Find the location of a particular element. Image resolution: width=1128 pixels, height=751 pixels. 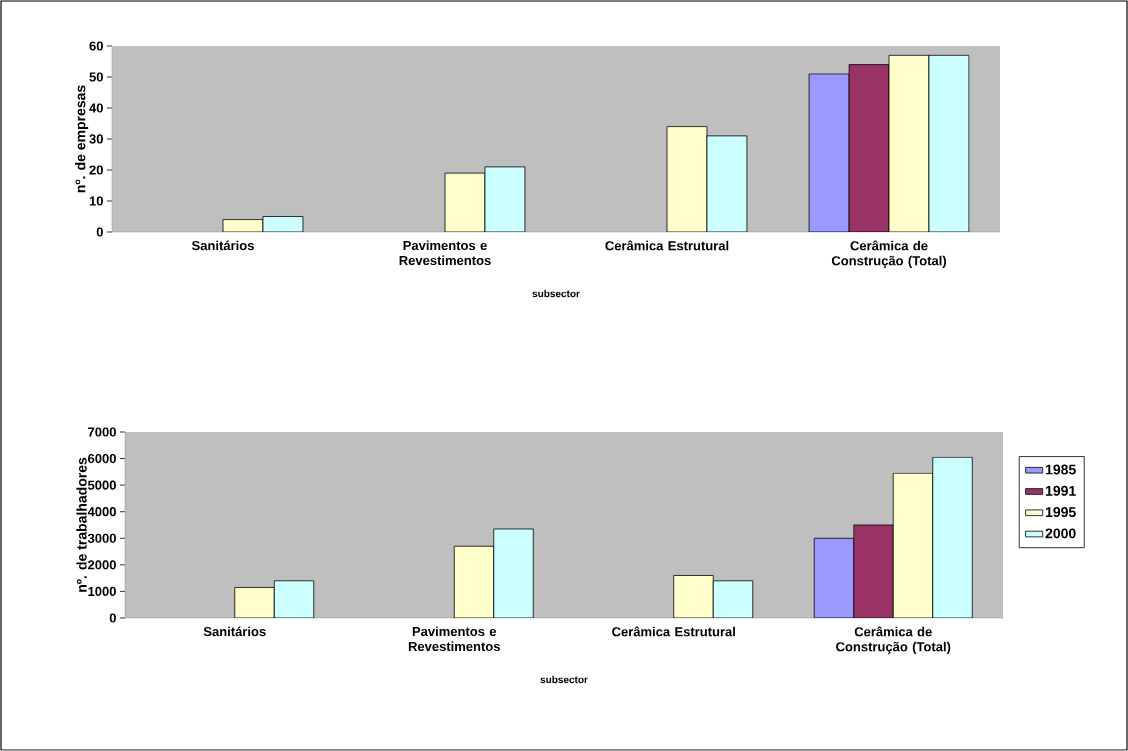

y-axis-title: nº. de empresas is located at coordinates (82, 139).